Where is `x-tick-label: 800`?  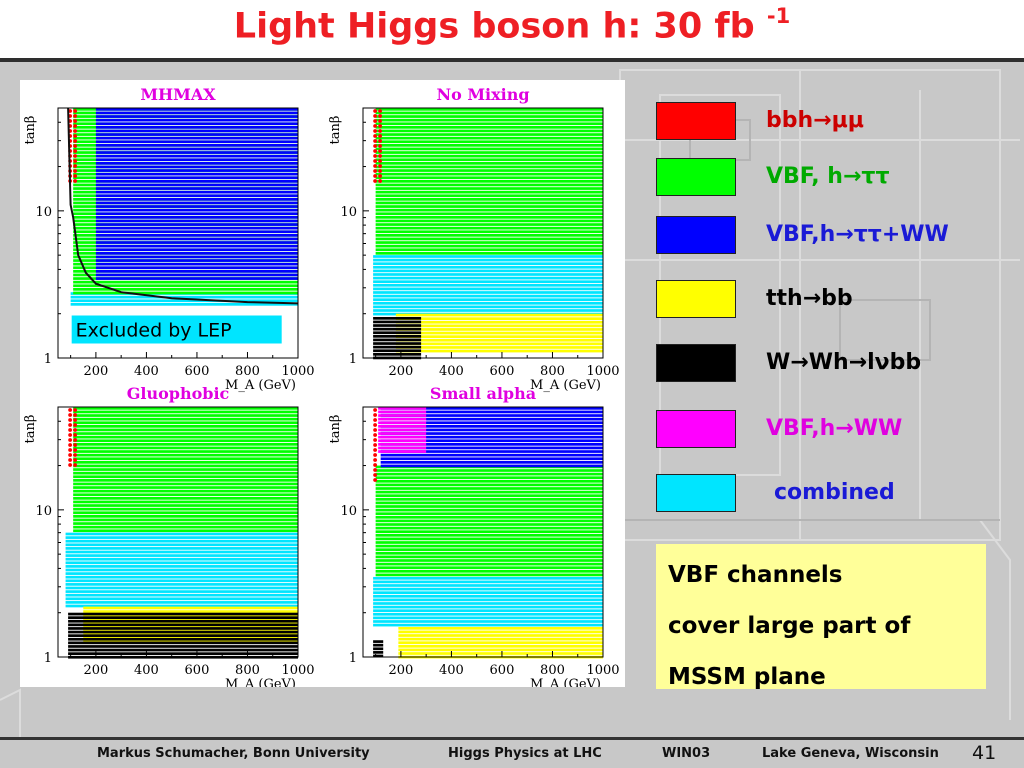
x-tick-label: 800 is located at coordinates (247, 670).